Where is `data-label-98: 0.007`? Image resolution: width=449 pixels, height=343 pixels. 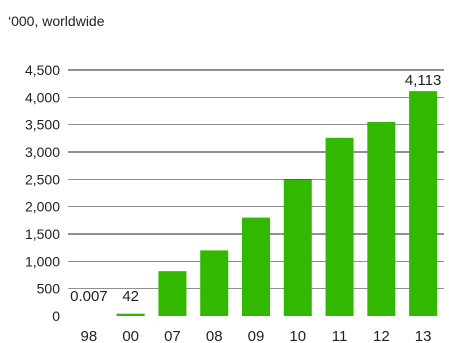
data-label-98: 0.007 is located at coordinates (89, 296).